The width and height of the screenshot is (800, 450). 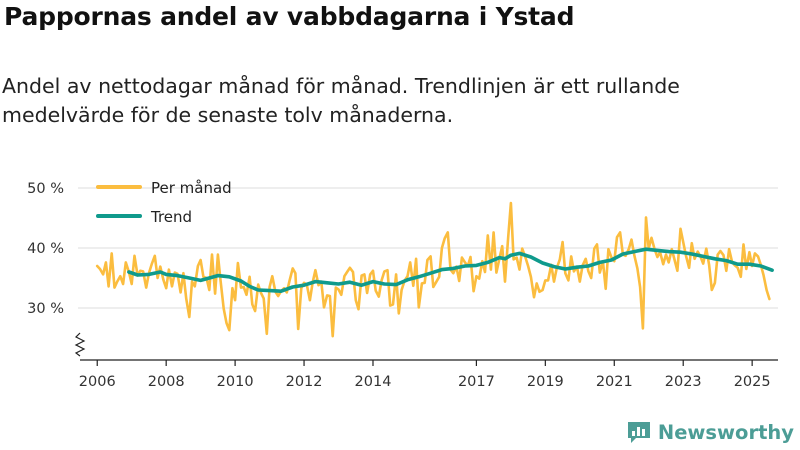 What do you see at coordinates (80, 344) in the screenshot?
I see `axis-break-icon` at bounding box center [80, 344].